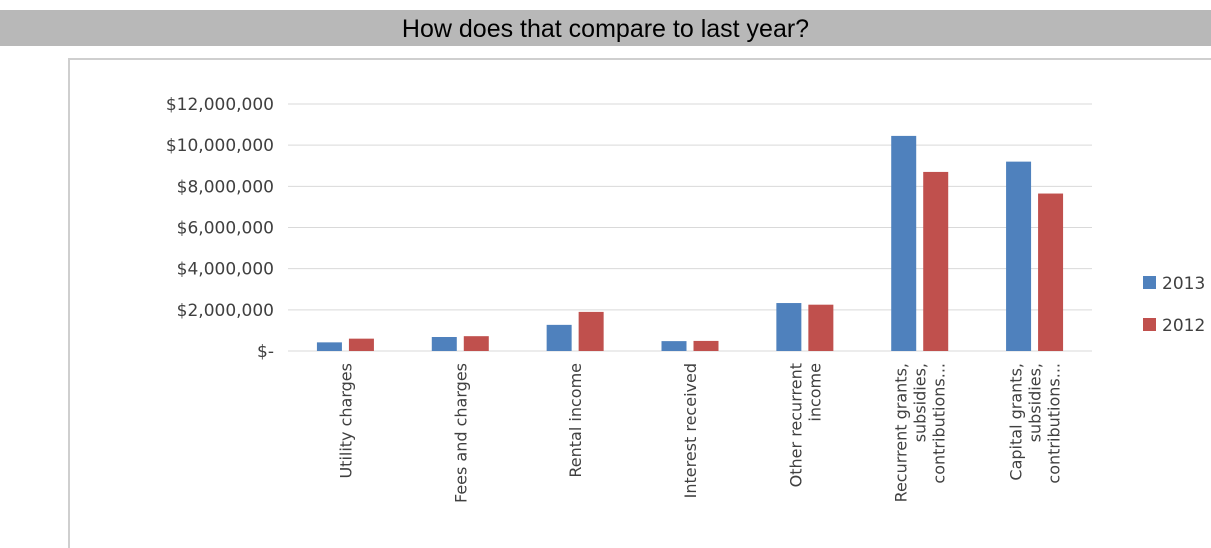 The image size is (1211, 548). Describe the element at coordinates (220, 105) in the screenshot. I see `y-tick-label: $12,000,000` at that location.